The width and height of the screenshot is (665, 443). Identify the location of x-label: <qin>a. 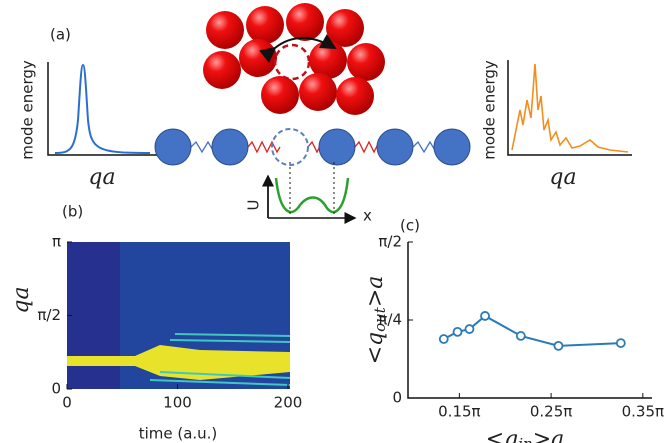
(525, 435).